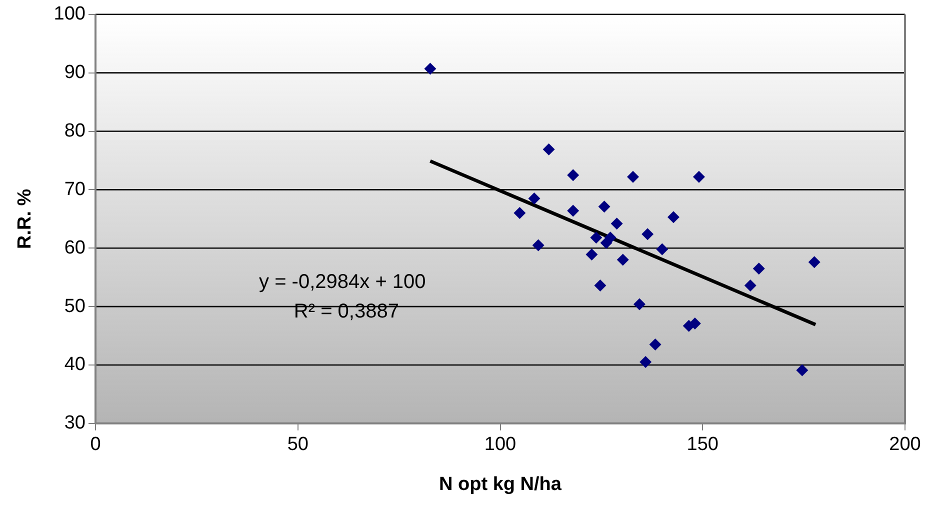 Image resolution: width=927 pixels, height=506 pixels. I want to click on y-tick-label: 30, so click(75, 423).